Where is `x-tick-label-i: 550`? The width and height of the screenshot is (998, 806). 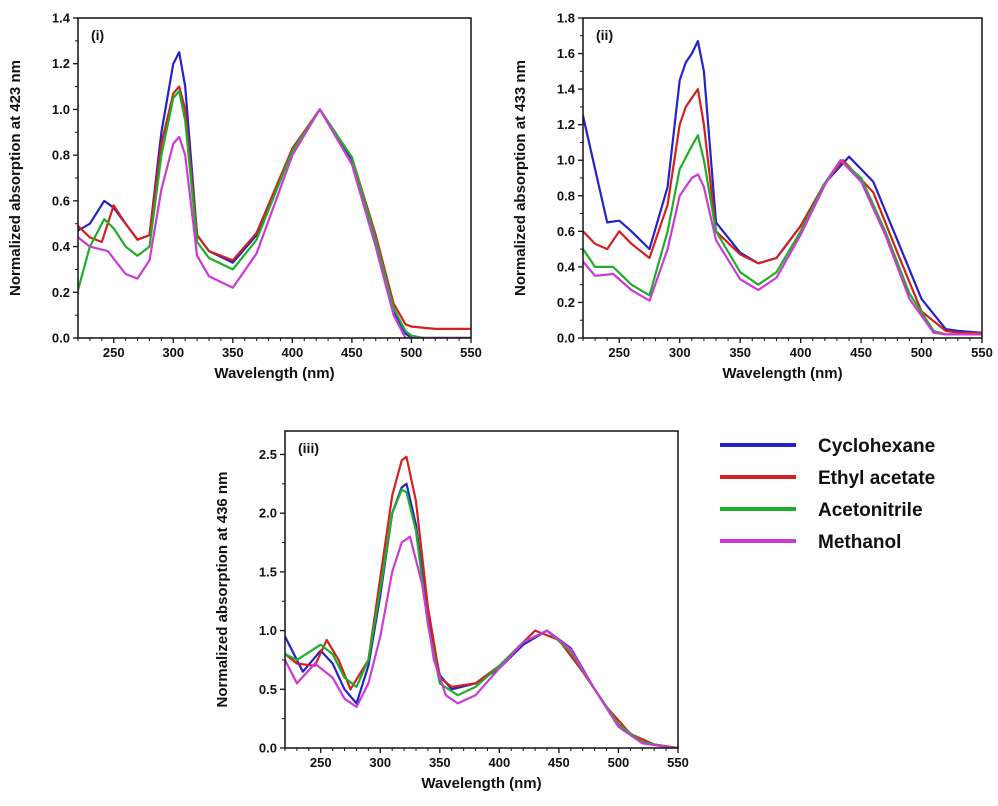
x-tick-label-i: 550 is located at coordinates (471, 352).